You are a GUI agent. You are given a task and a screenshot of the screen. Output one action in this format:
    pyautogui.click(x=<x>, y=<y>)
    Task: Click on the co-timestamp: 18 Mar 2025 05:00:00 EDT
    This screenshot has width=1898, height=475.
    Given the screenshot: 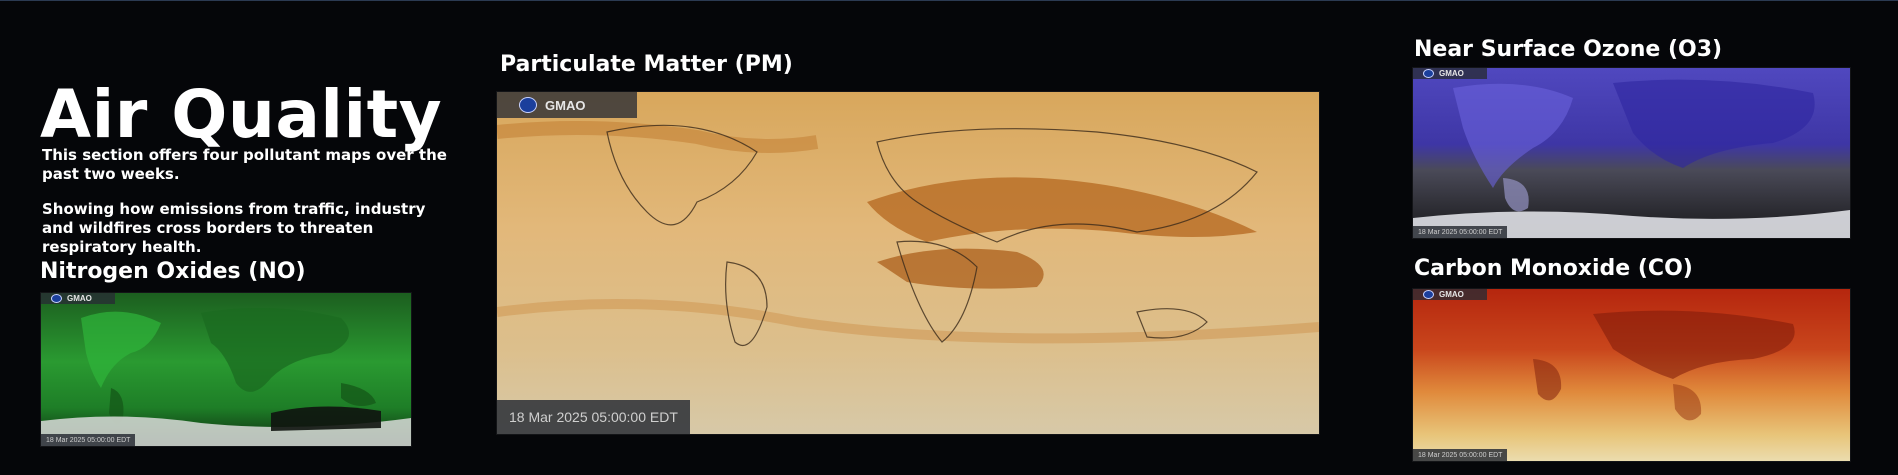 What is the action you would take?
    pyautogui.click(x=1460, y=455)
    